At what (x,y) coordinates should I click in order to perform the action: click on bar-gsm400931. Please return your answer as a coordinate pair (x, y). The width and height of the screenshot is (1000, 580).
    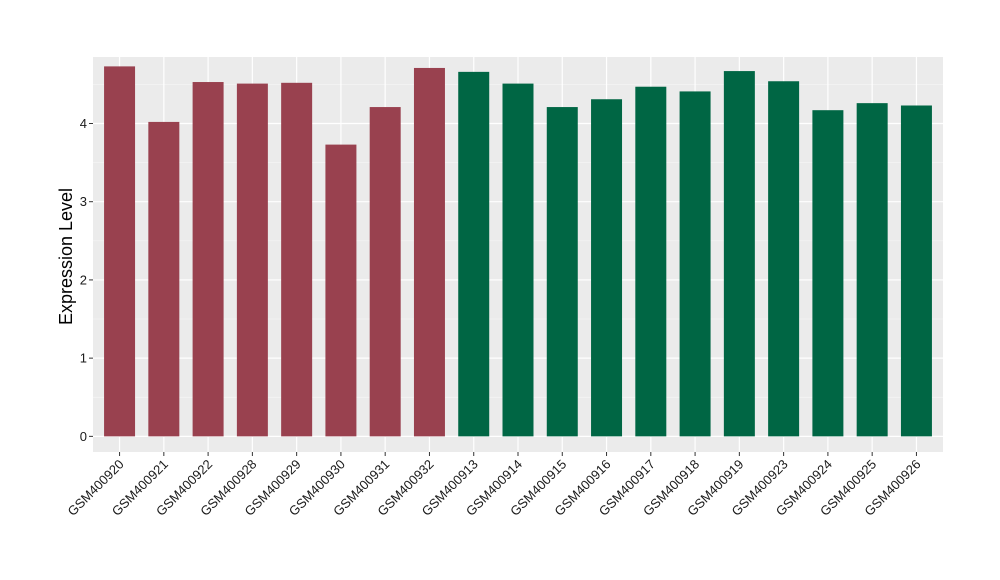
    Looking at the image, I should click on (385, 272).